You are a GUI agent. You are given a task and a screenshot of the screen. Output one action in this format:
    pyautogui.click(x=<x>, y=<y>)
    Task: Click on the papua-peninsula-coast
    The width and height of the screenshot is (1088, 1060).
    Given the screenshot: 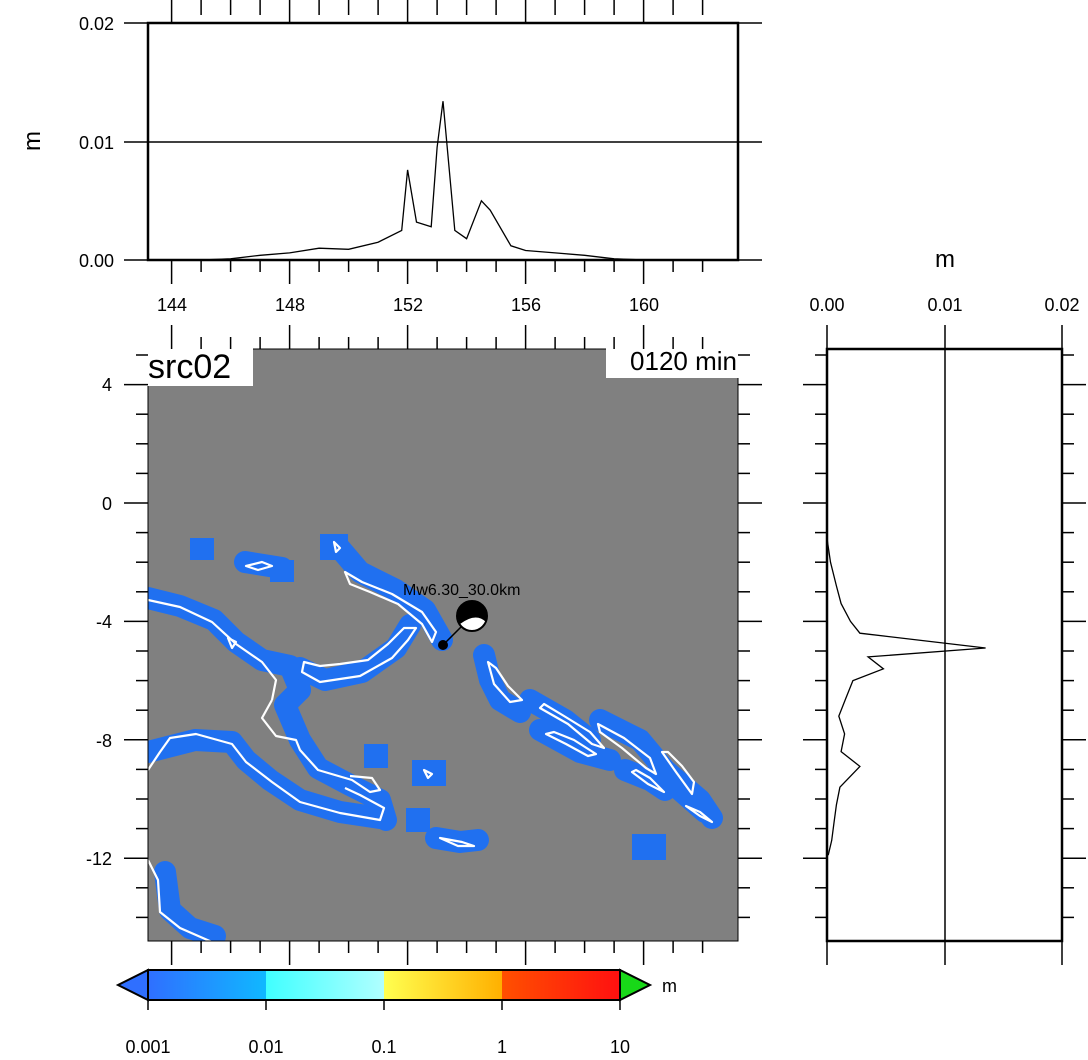 What is the action you would take?
    pyautogui.click(x=321, y=746)
    